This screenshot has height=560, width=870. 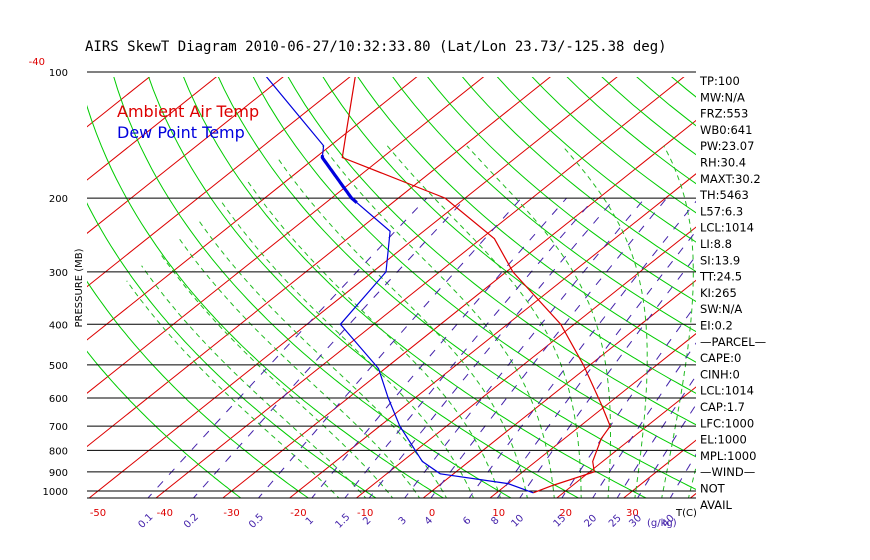 What do you see at coordinates (79, 287) in the screenshot?
I see `y-axis-label: PRESSURE (MB)` at bounding box center [79, 287].